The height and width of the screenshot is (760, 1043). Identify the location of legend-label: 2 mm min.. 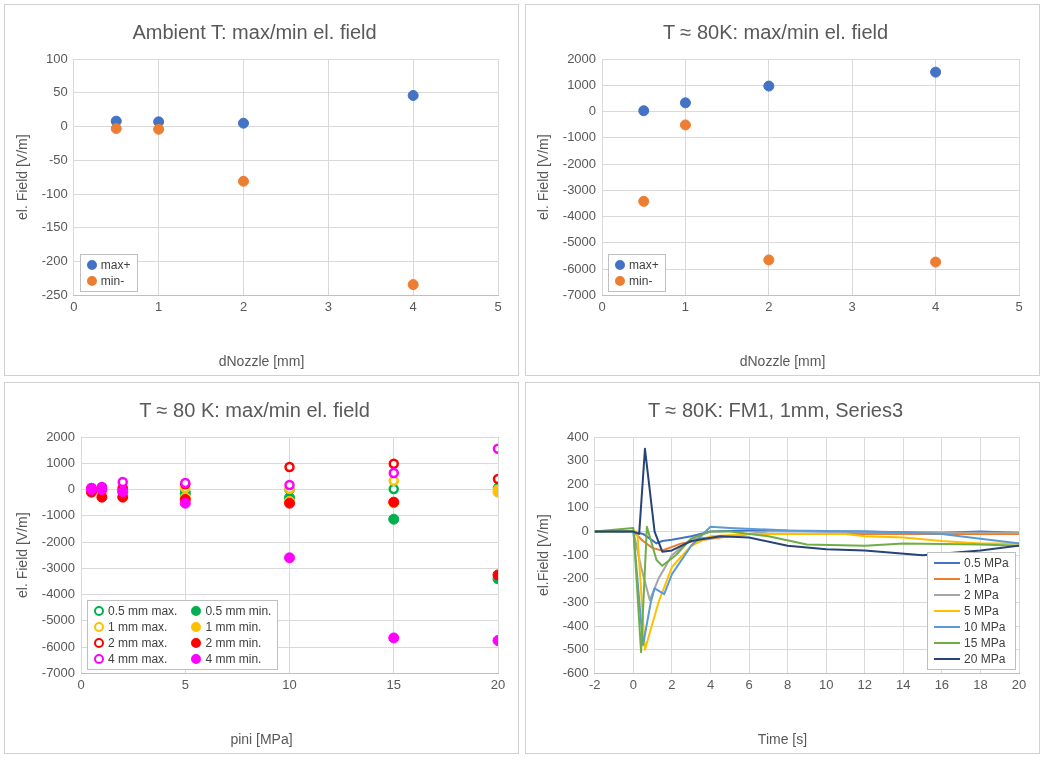
(233, 643).